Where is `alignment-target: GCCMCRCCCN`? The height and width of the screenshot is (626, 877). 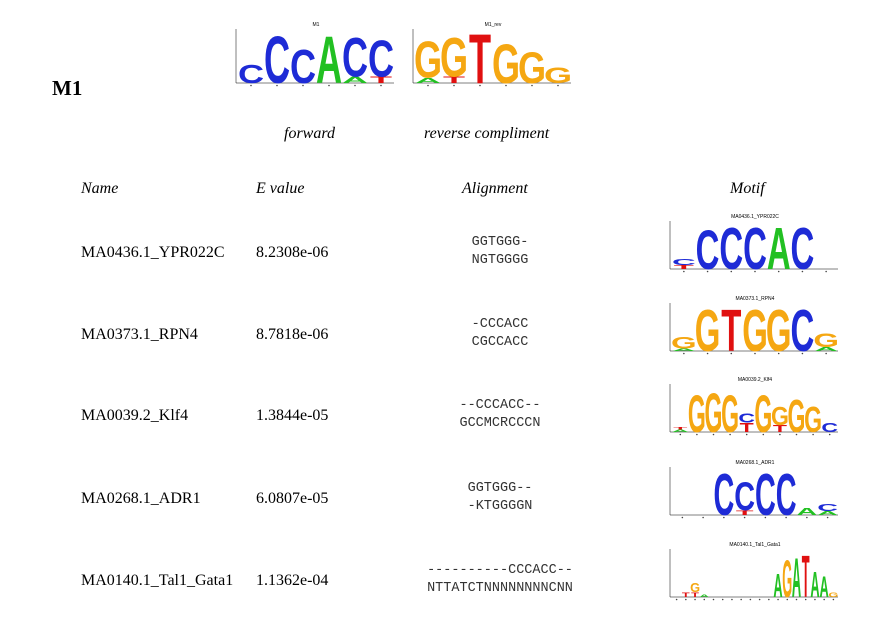 alignment-target: GCCMCRCCCN is located at coordinates (500, 423).